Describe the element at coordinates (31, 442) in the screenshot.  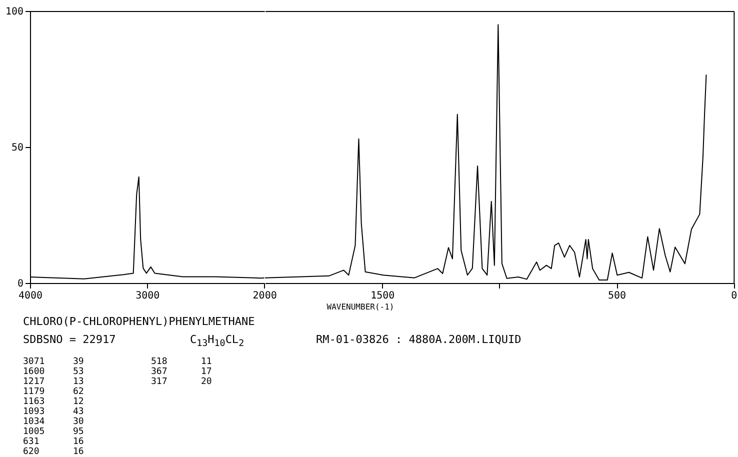
I see `text: 631` at that location.